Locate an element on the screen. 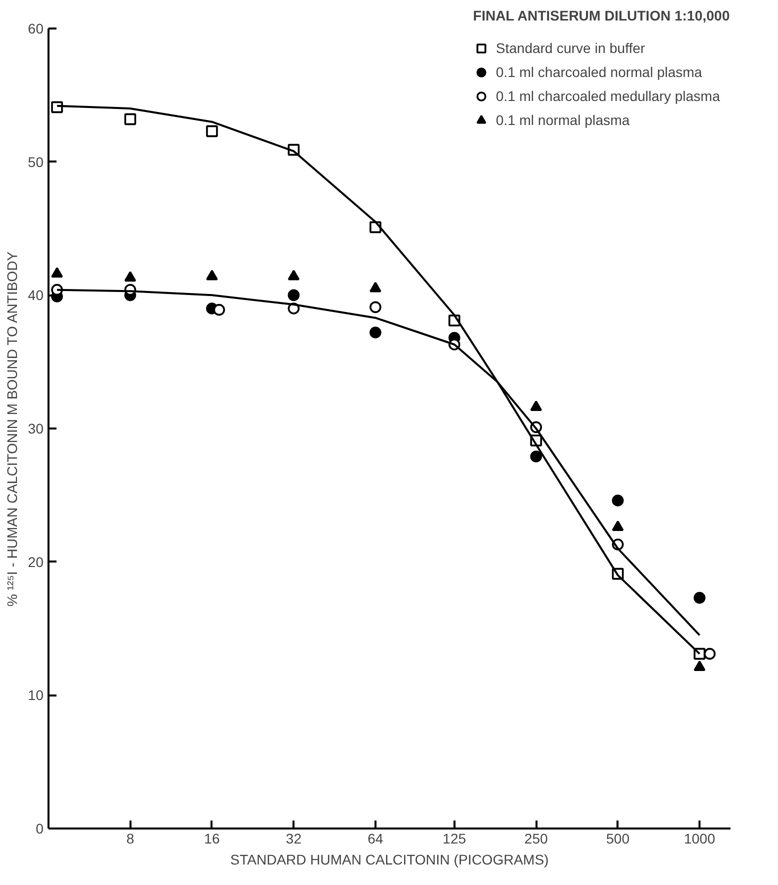  y-tick-label: 20 is located at coordinates (36, 562).